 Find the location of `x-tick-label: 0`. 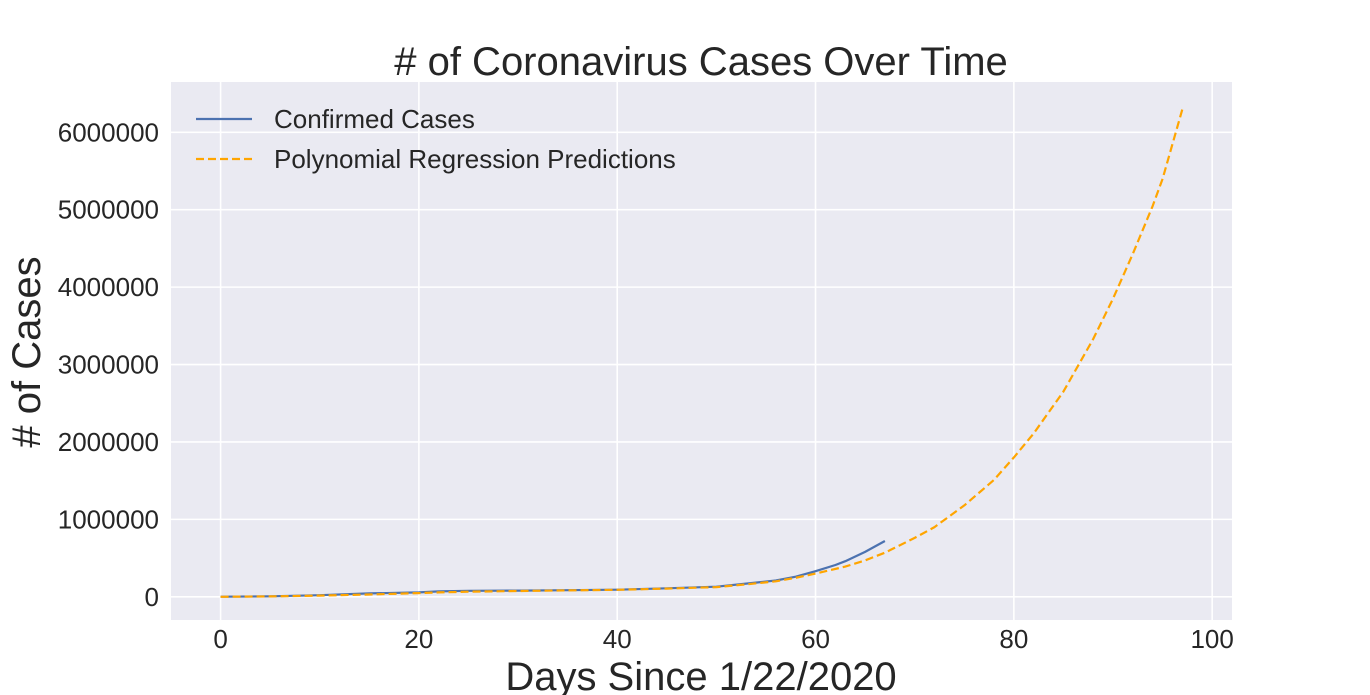

x-tick-label: 0 is located at coordinates (220, 639).